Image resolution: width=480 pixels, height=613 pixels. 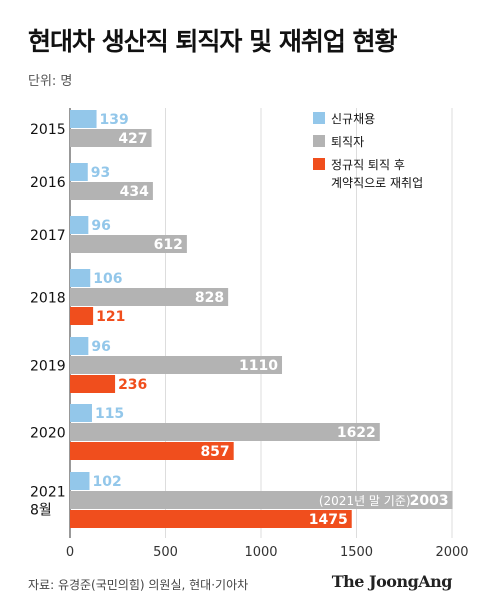 What do you see at coordinates (48, 320) in the screenshot?
I see `category-labels: 2015 2016 2017 2018 2019 2020 2021 8월` at bounding box center [48, 320].